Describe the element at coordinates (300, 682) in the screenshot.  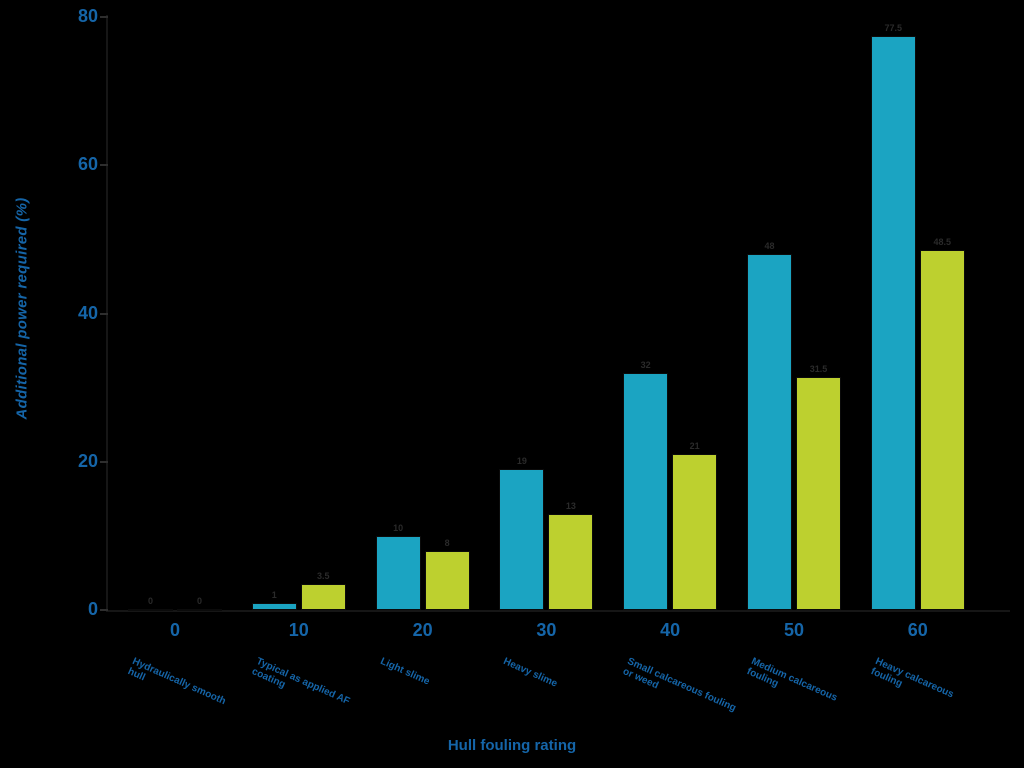
I see `category-description: Typical as applied AF coating` at that location.